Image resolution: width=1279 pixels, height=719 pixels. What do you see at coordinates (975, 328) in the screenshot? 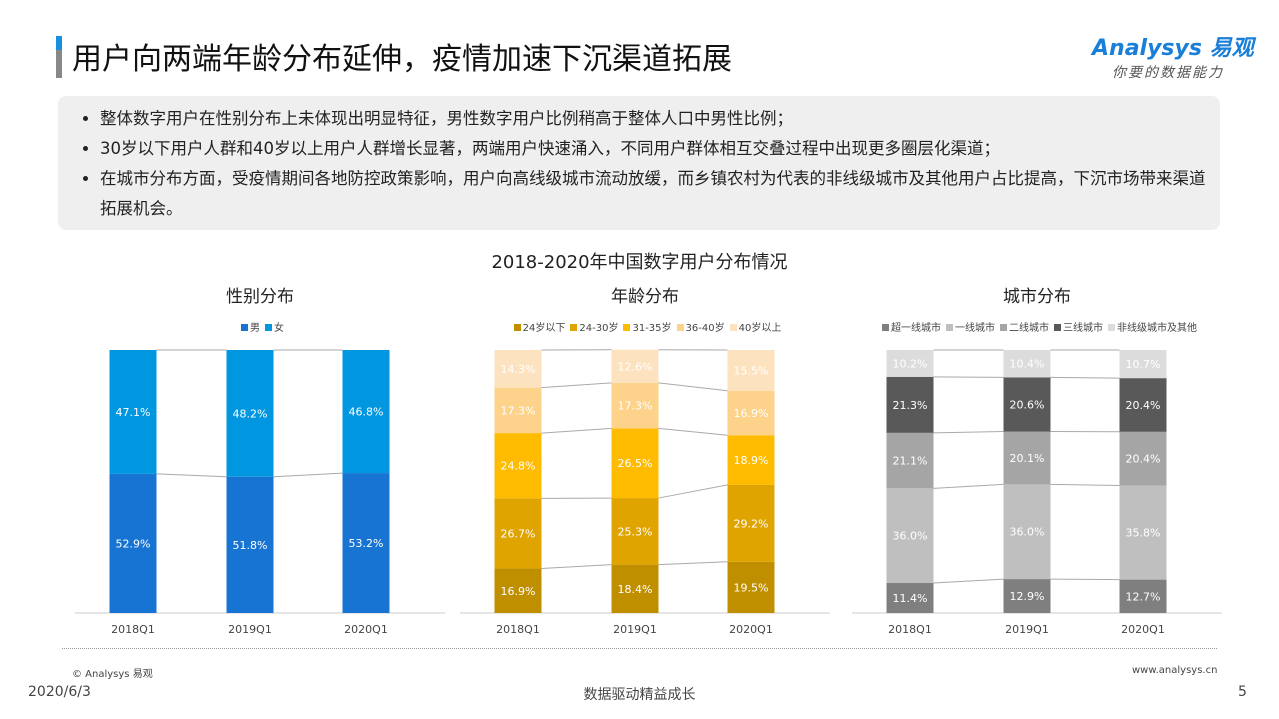
I see `legend-label: 一线城市` at bounding box center [975, 328].